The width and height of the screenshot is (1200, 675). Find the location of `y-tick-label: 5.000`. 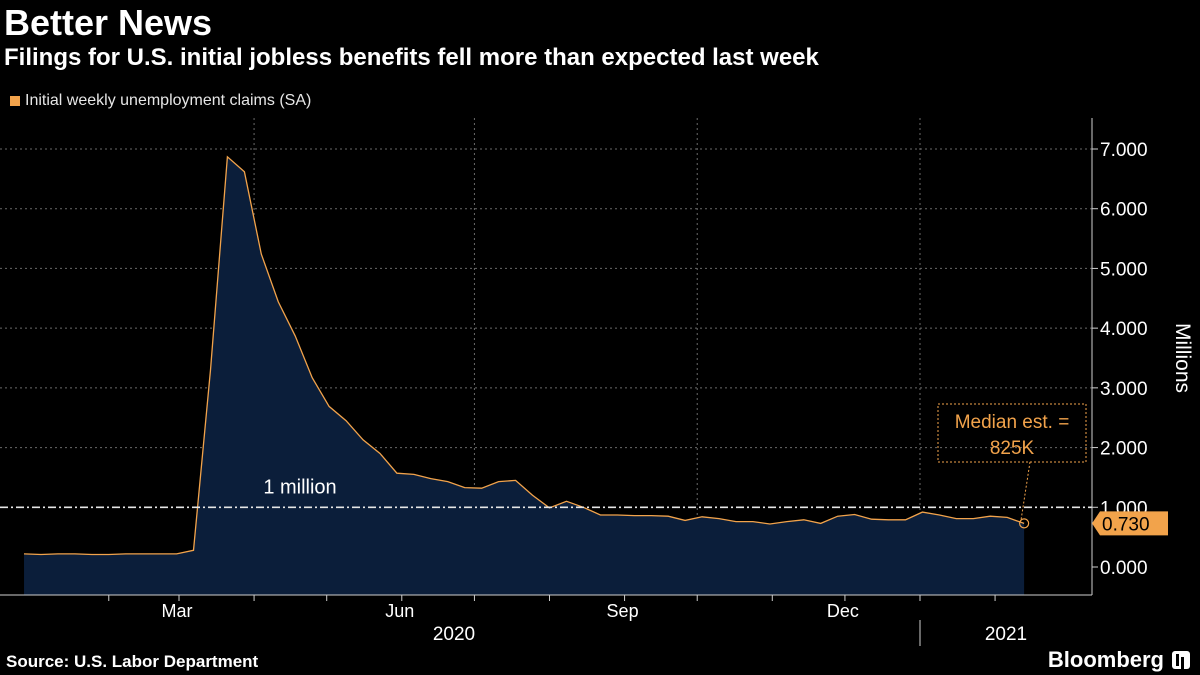

y-tick-label: 5.000 is located at coordinates (1124, 269).